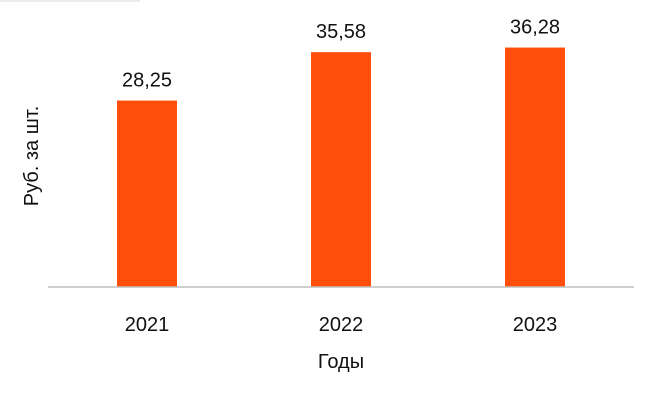 The width and height of the screenshot is (650, 407). Describe the element at coordinates (535, 167) in the screenshot. I see `bar-2023` at that location.